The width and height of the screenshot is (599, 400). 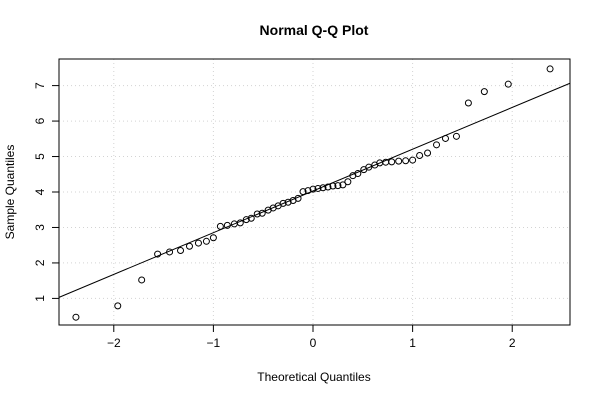 I want to click on y-axis: 1 2 3 4 5 6 7, so click(x=46, y=192).